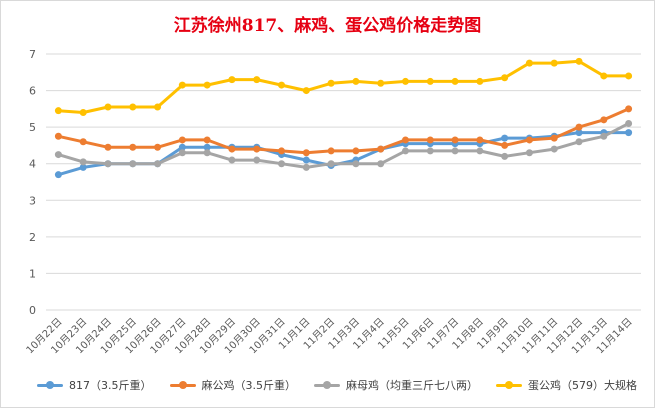  What do you see at coordinates (32, 127) in the screenshot?
I see `y-tick-label: 5` at bounding box center [32, 127].